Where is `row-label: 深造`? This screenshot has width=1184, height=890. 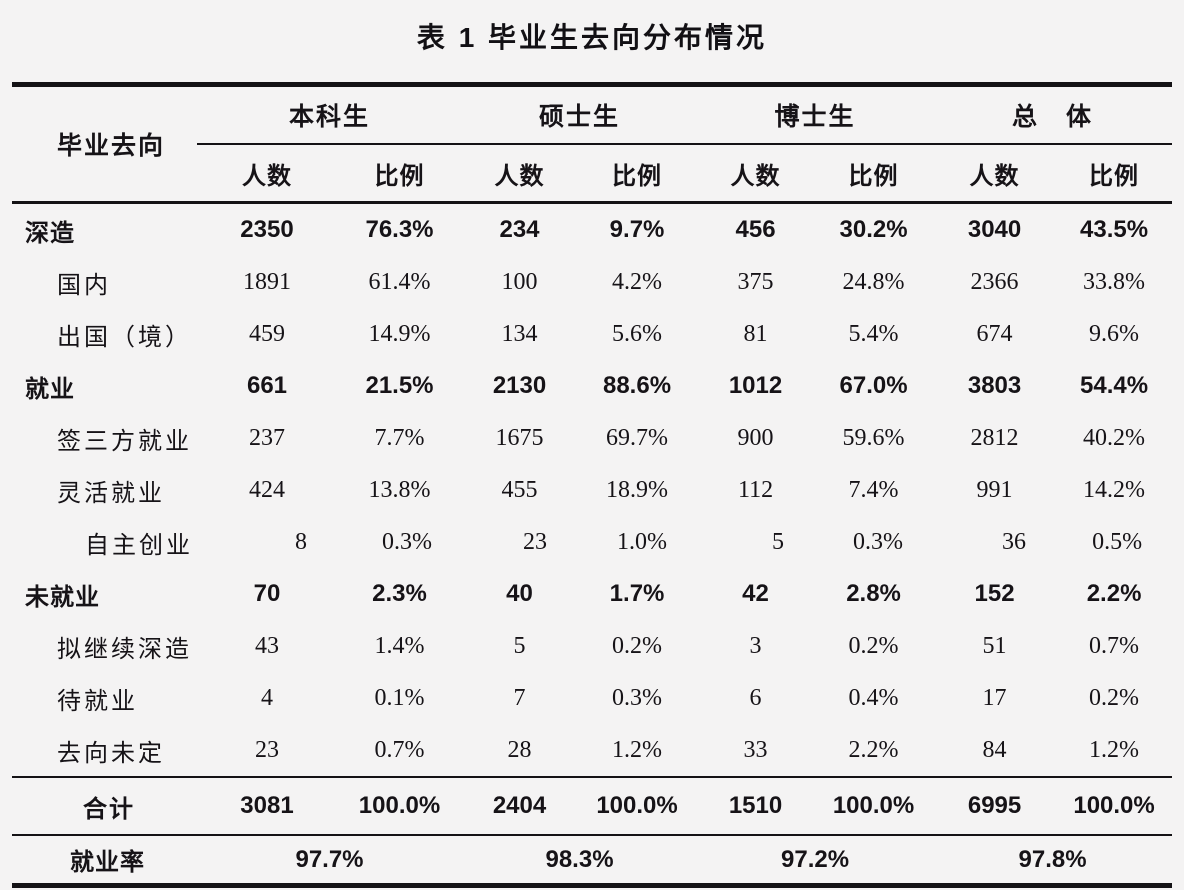 row-label: 深造 is located at coordinates (104, 230).